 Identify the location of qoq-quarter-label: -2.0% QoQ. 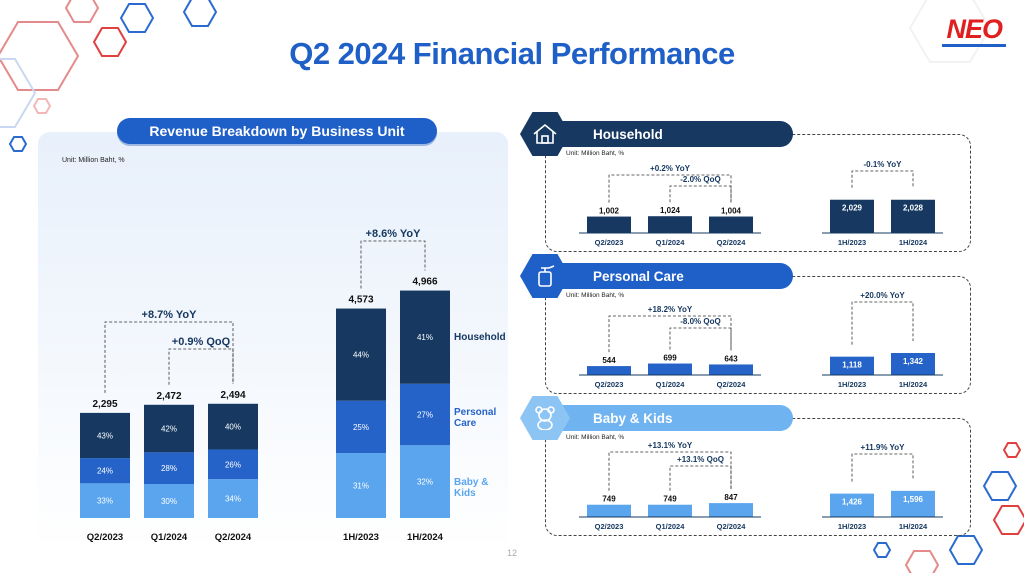
(700, 179).